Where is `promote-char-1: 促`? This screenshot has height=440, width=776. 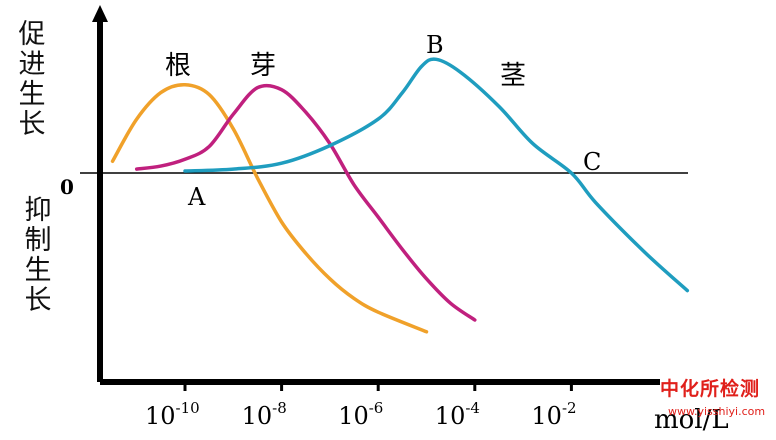
promote-char-1: 促 is located at coordinates (32, 34).